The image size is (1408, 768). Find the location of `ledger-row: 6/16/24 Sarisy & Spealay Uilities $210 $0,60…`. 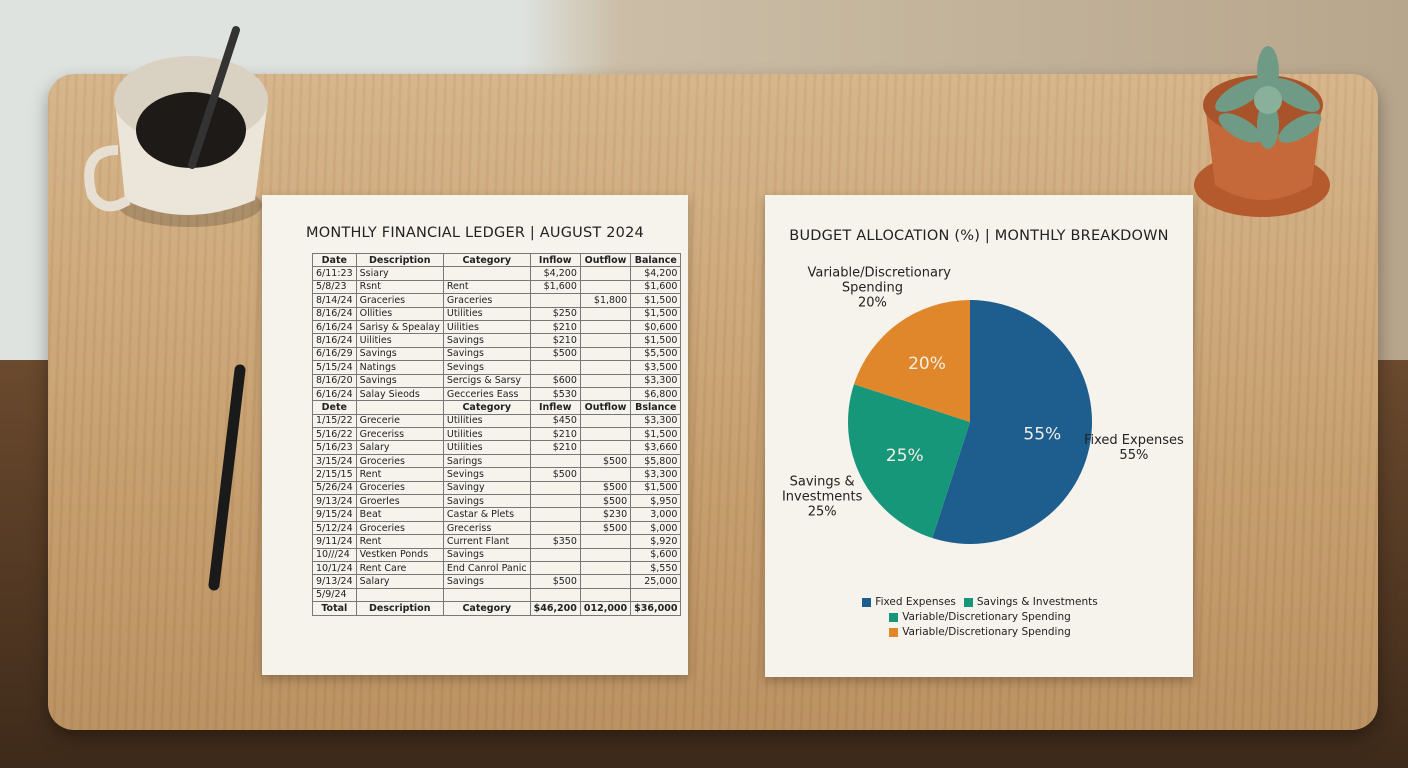

ledger-row: 6/16/24 Sarisy & Spealay Uilities $210 $0,60… is located at coordinates (497, 327).